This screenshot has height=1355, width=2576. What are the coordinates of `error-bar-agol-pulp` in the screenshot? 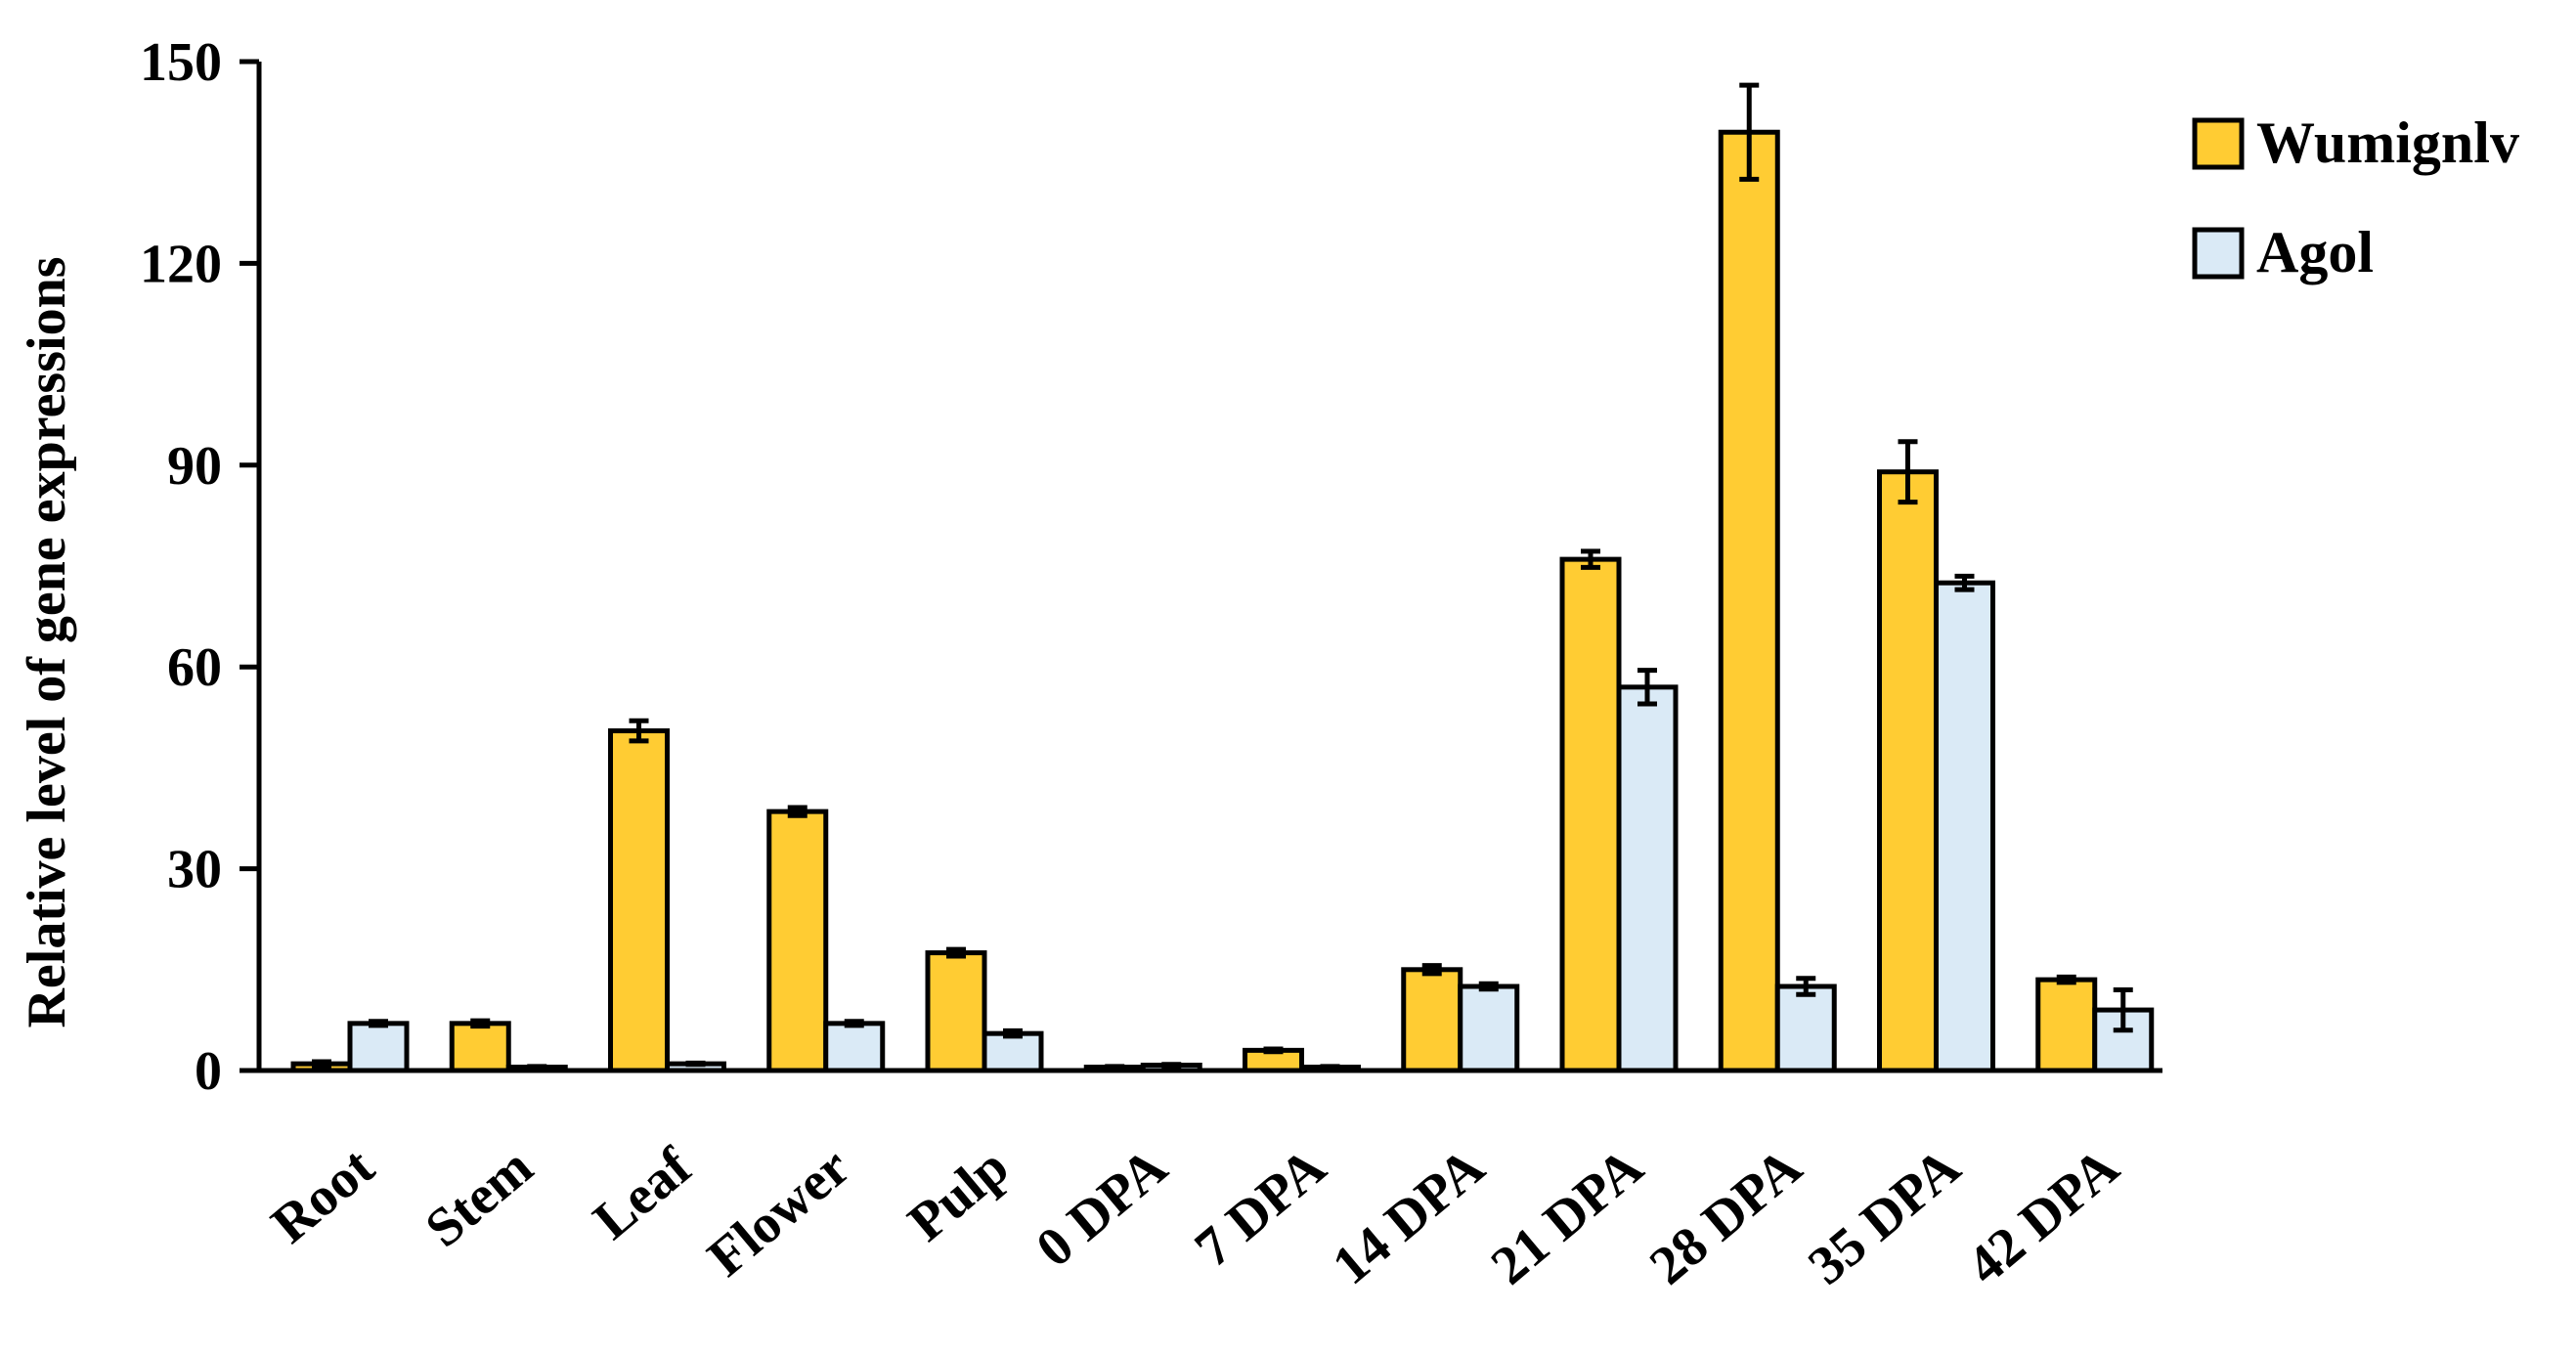 It's located at (1013, 1033).